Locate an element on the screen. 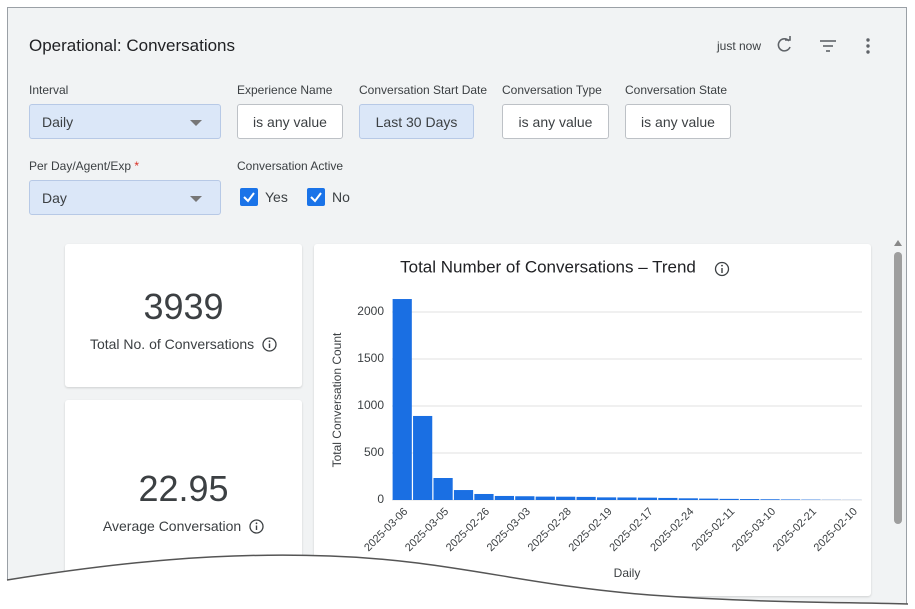 This screenshot has height=609, width=915. toolbar-icons is located at coordinates (823, 45).